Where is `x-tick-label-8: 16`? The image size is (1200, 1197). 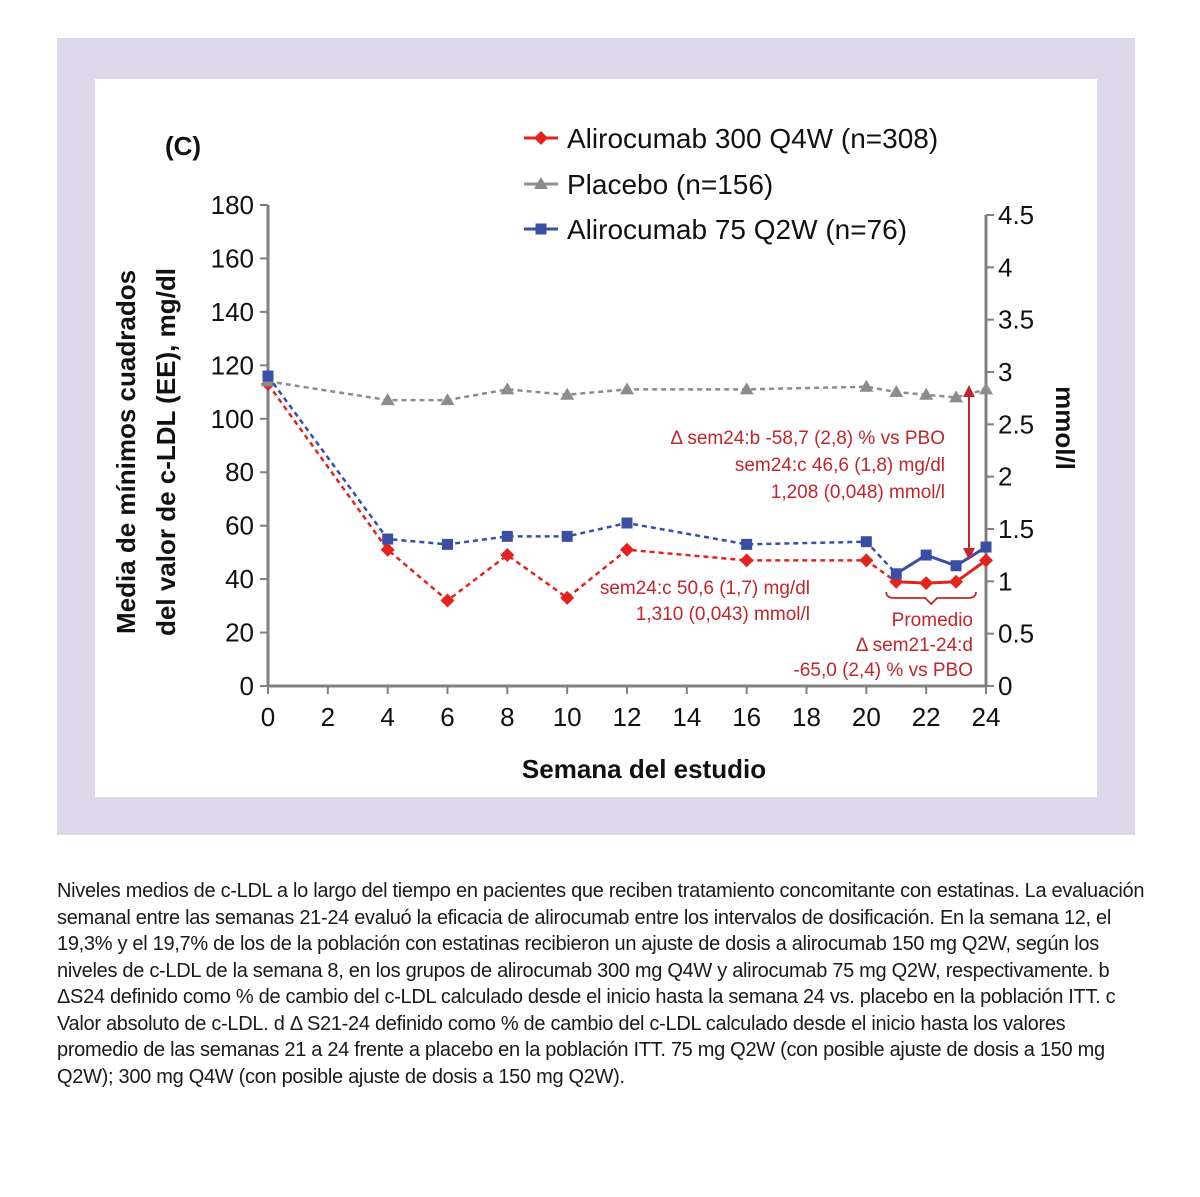
x-tick-label-8: 16 is located at coordinates (746, 717).